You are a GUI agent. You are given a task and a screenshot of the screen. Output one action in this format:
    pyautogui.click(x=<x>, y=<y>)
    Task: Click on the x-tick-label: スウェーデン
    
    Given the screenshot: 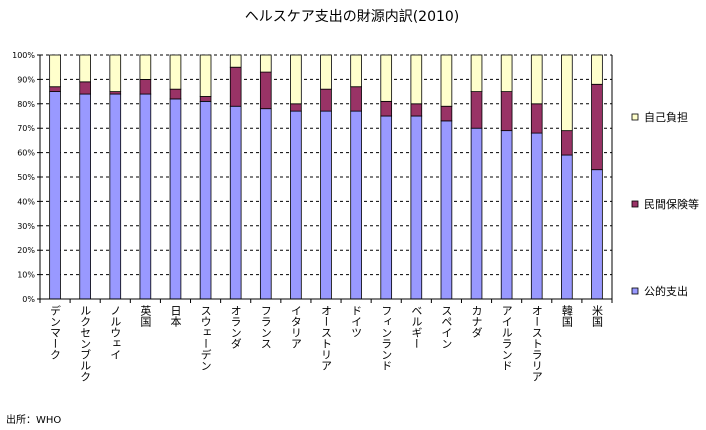 What is the action you would take?
    pyautogui.click(x=205, y=338)
    